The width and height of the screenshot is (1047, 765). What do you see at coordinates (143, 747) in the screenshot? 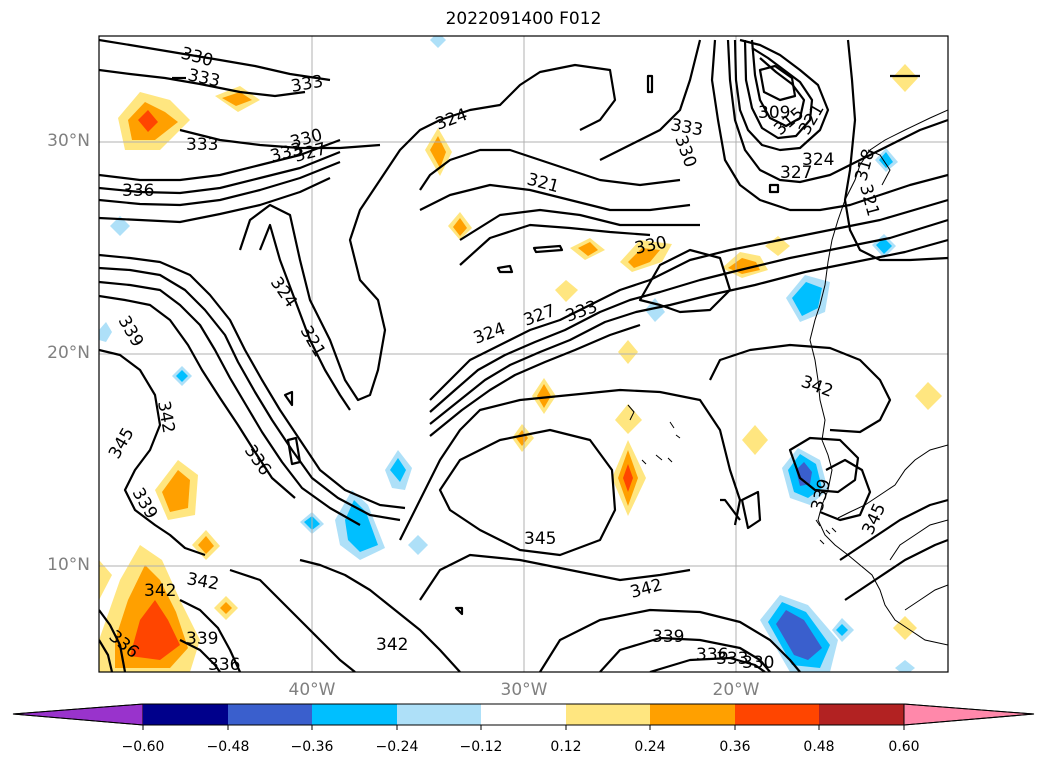
I see `colorbar-tick-label: −0.60` at bounding box center [143, 747].